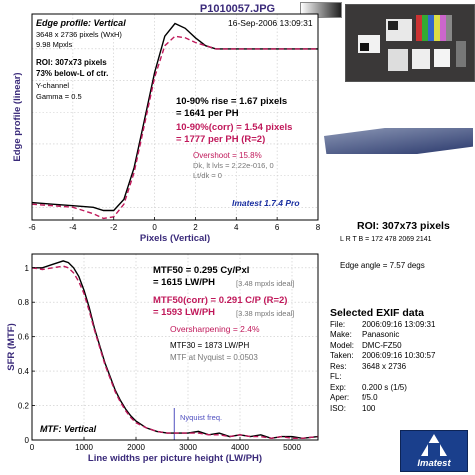 This screenshot has height=475, width=475. Describe the element at coordinates (72, 73) in the screenshot. I see `edge-below-l: 73% below-L of ctr.` at that location.